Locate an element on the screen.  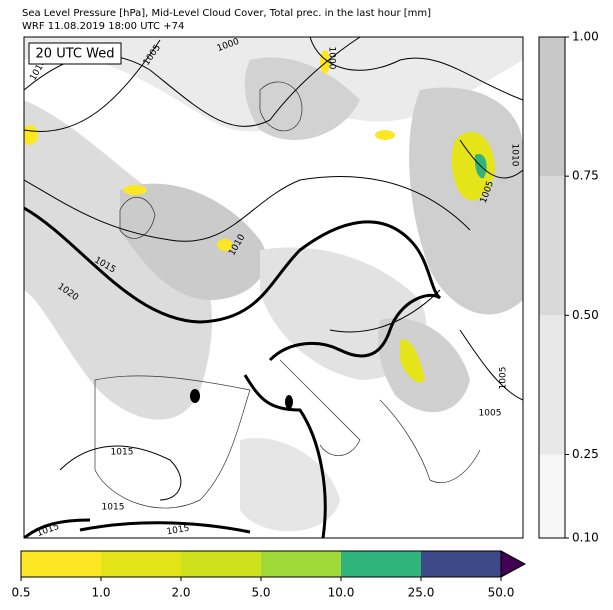
colorbar-frame is located at coordinates (552, 287).